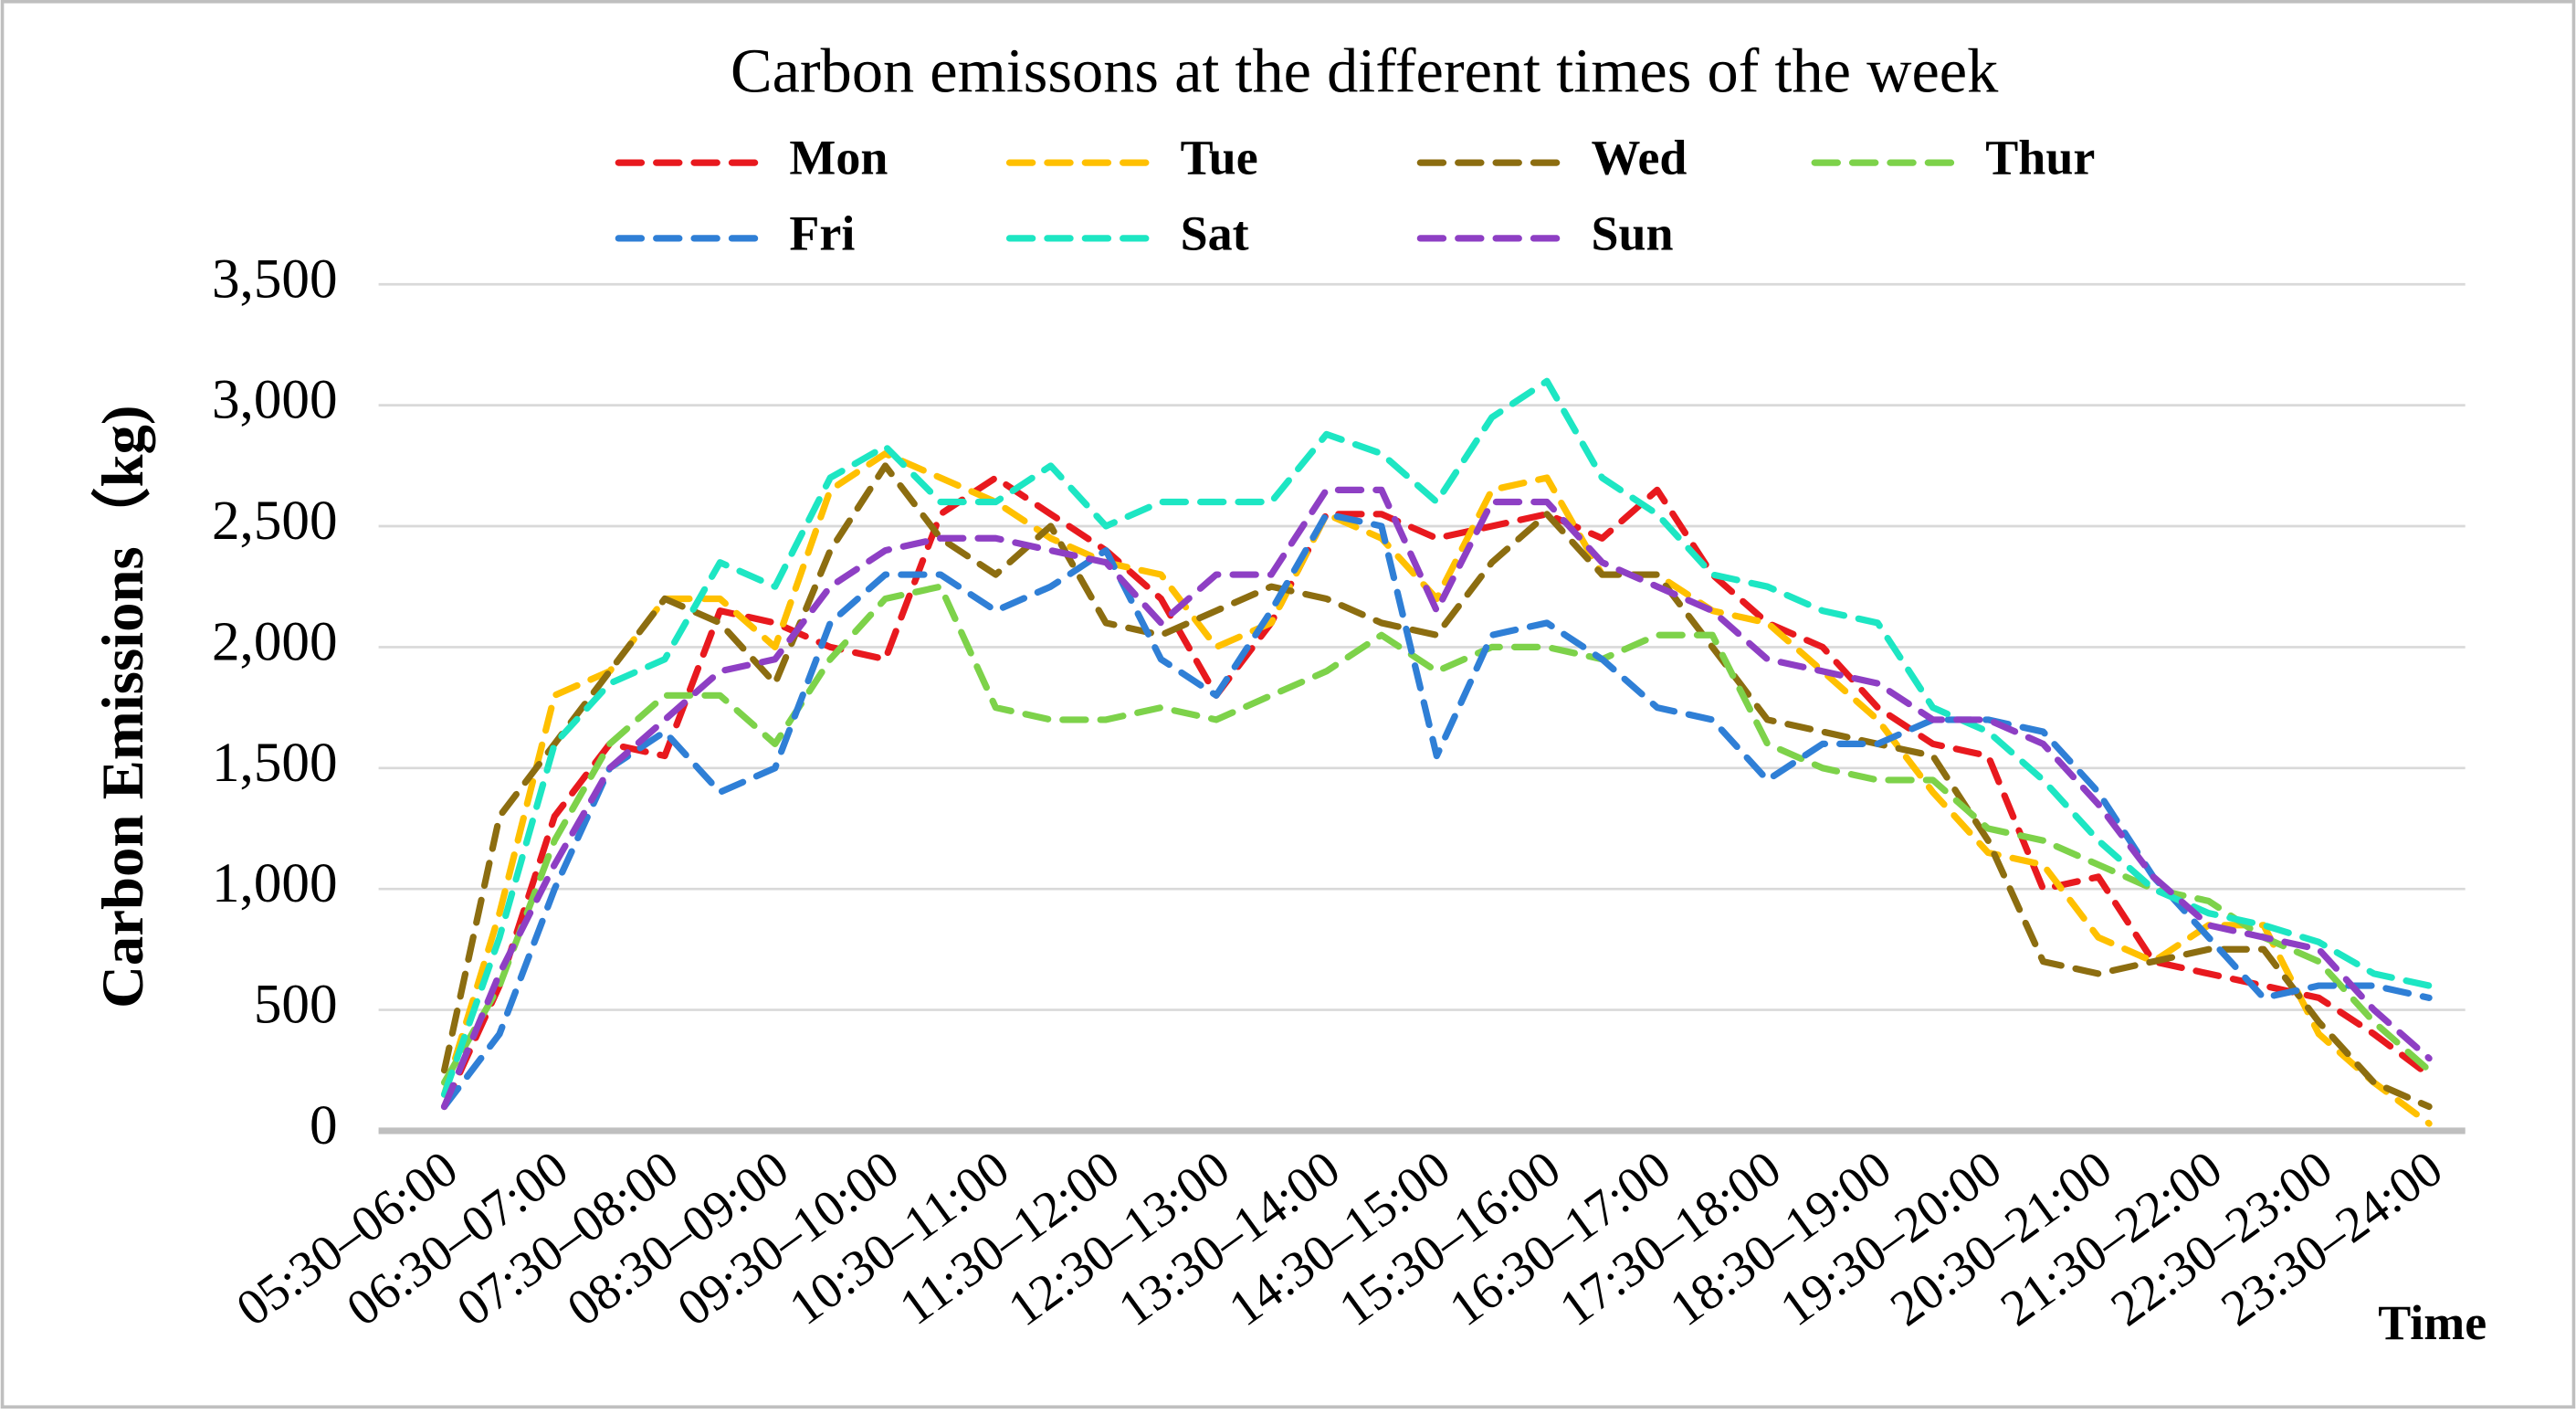 This screenshot has height=1425, width=2576. What do you see at coordinates (1219, 158) in the screenshot?
I see `legend-label: Tue` at bounding box center [1219, 158].